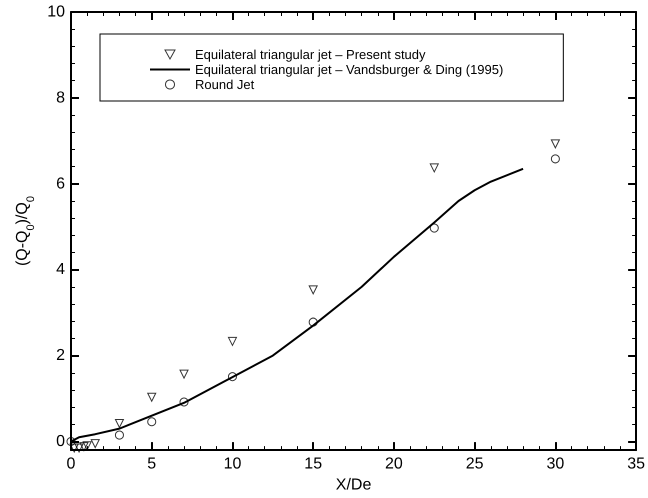  I want to click on x-tick-label: 20, so click(394, 464).